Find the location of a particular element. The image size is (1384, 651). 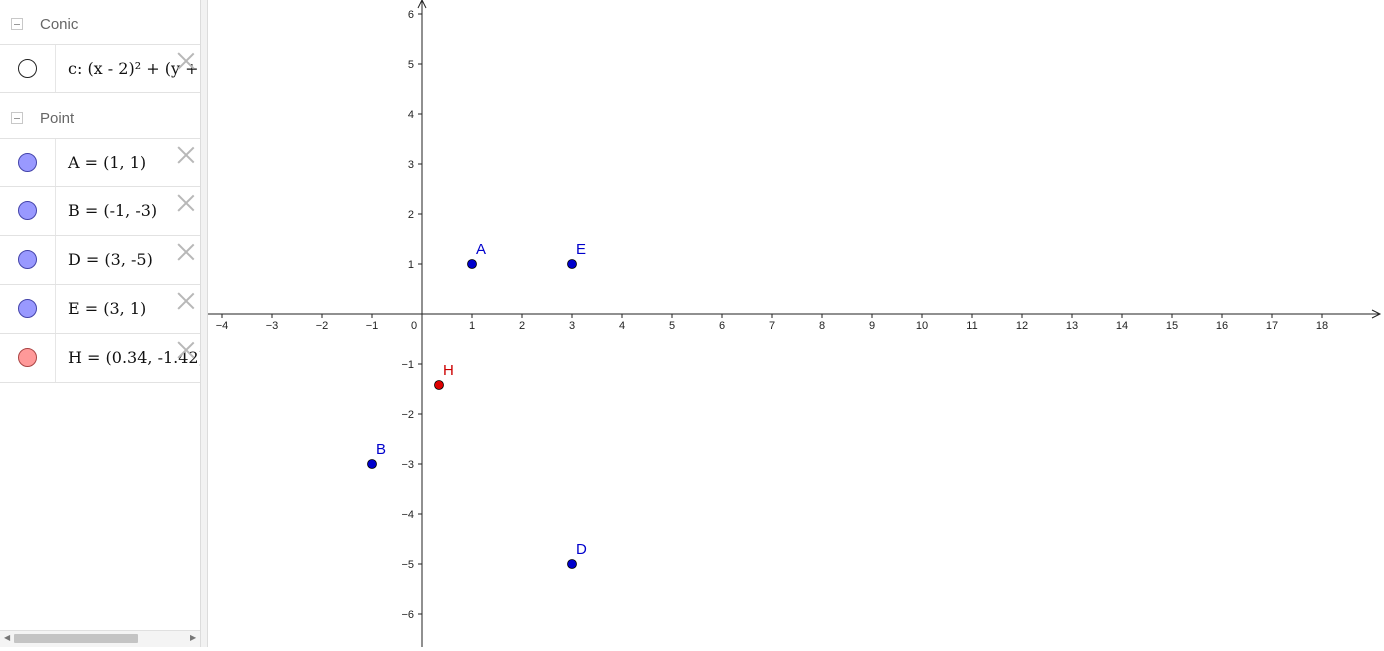

y-tick-label: 2 is located at coordinates (411, 215).